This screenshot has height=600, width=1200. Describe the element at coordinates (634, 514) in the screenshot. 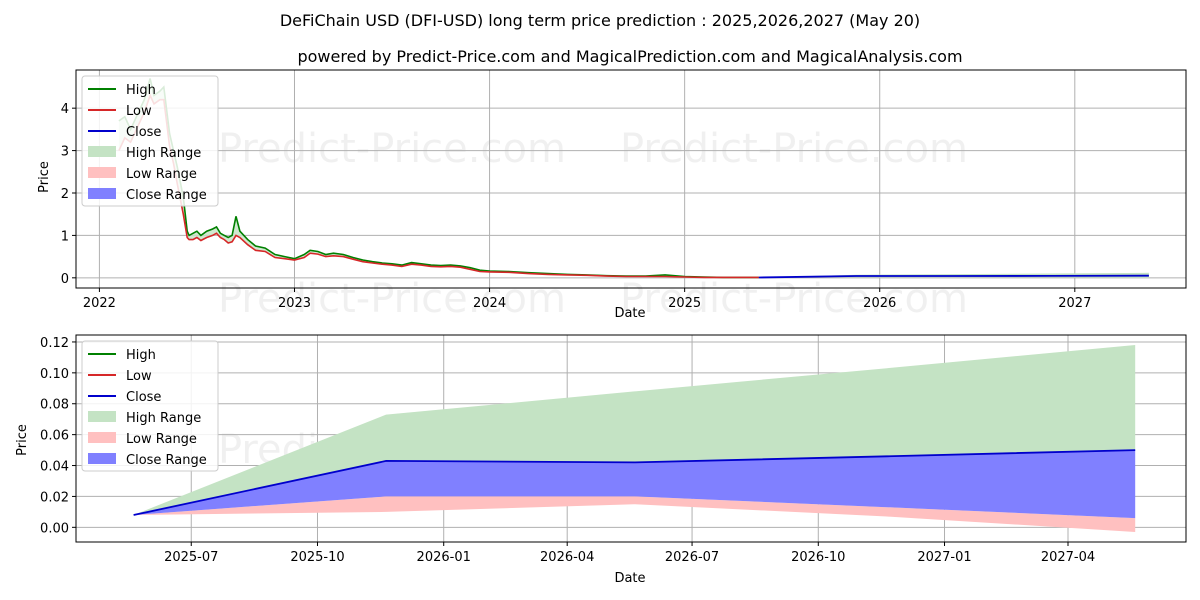

I see `low-range-area` at that location.